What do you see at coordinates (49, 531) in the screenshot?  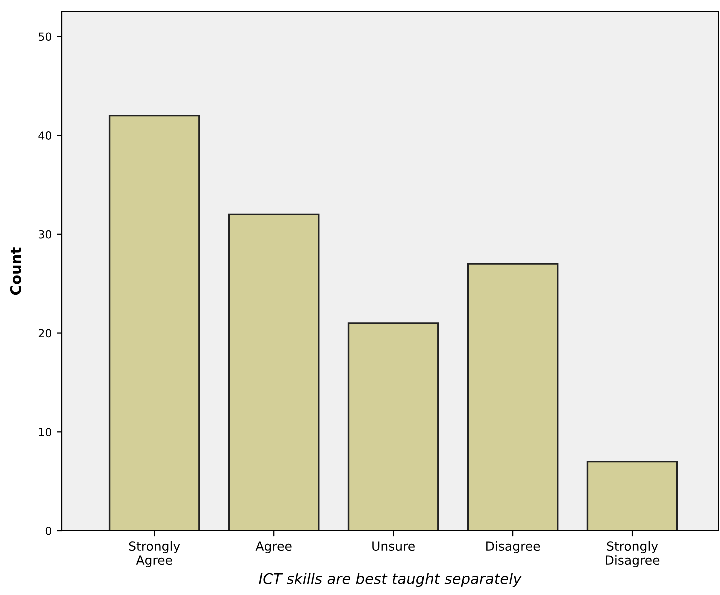 I see `y-tick-label: 0` at bounding box center [49, 531].